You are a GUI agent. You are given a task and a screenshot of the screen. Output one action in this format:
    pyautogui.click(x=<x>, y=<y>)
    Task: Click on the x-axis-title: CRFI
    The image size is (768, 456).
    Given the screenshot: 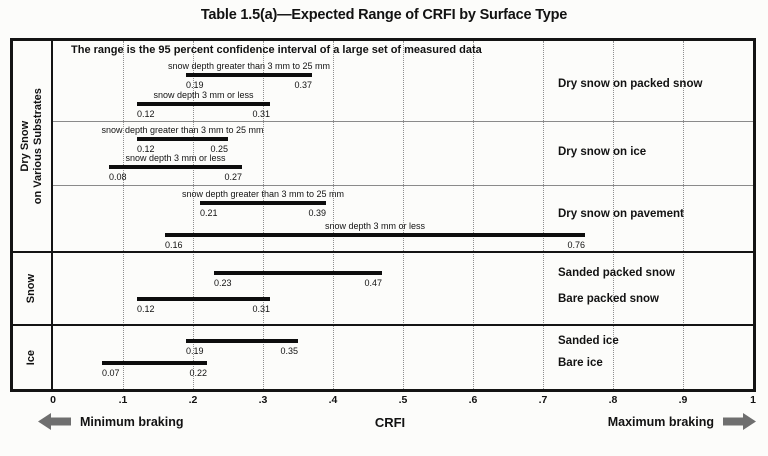 What is the action you would take?
    pyautogui.click(x=390, y=422)
    